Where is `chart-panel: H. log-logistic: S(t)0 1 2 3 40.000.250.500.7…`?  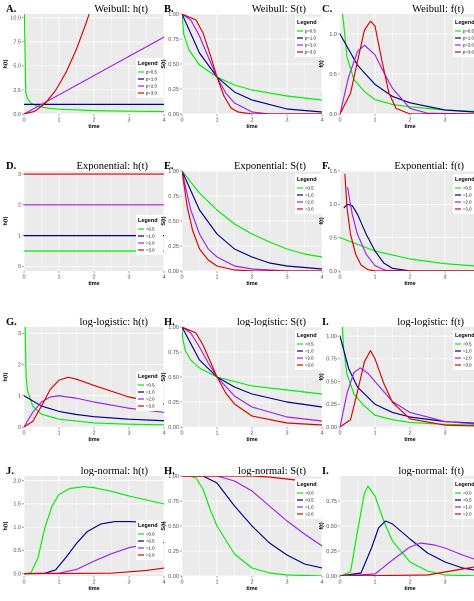 chart-panel: H. log-logistic: S(t)0 1 2 3 40.000.250.500.7… is located at coordinates (242, 380).